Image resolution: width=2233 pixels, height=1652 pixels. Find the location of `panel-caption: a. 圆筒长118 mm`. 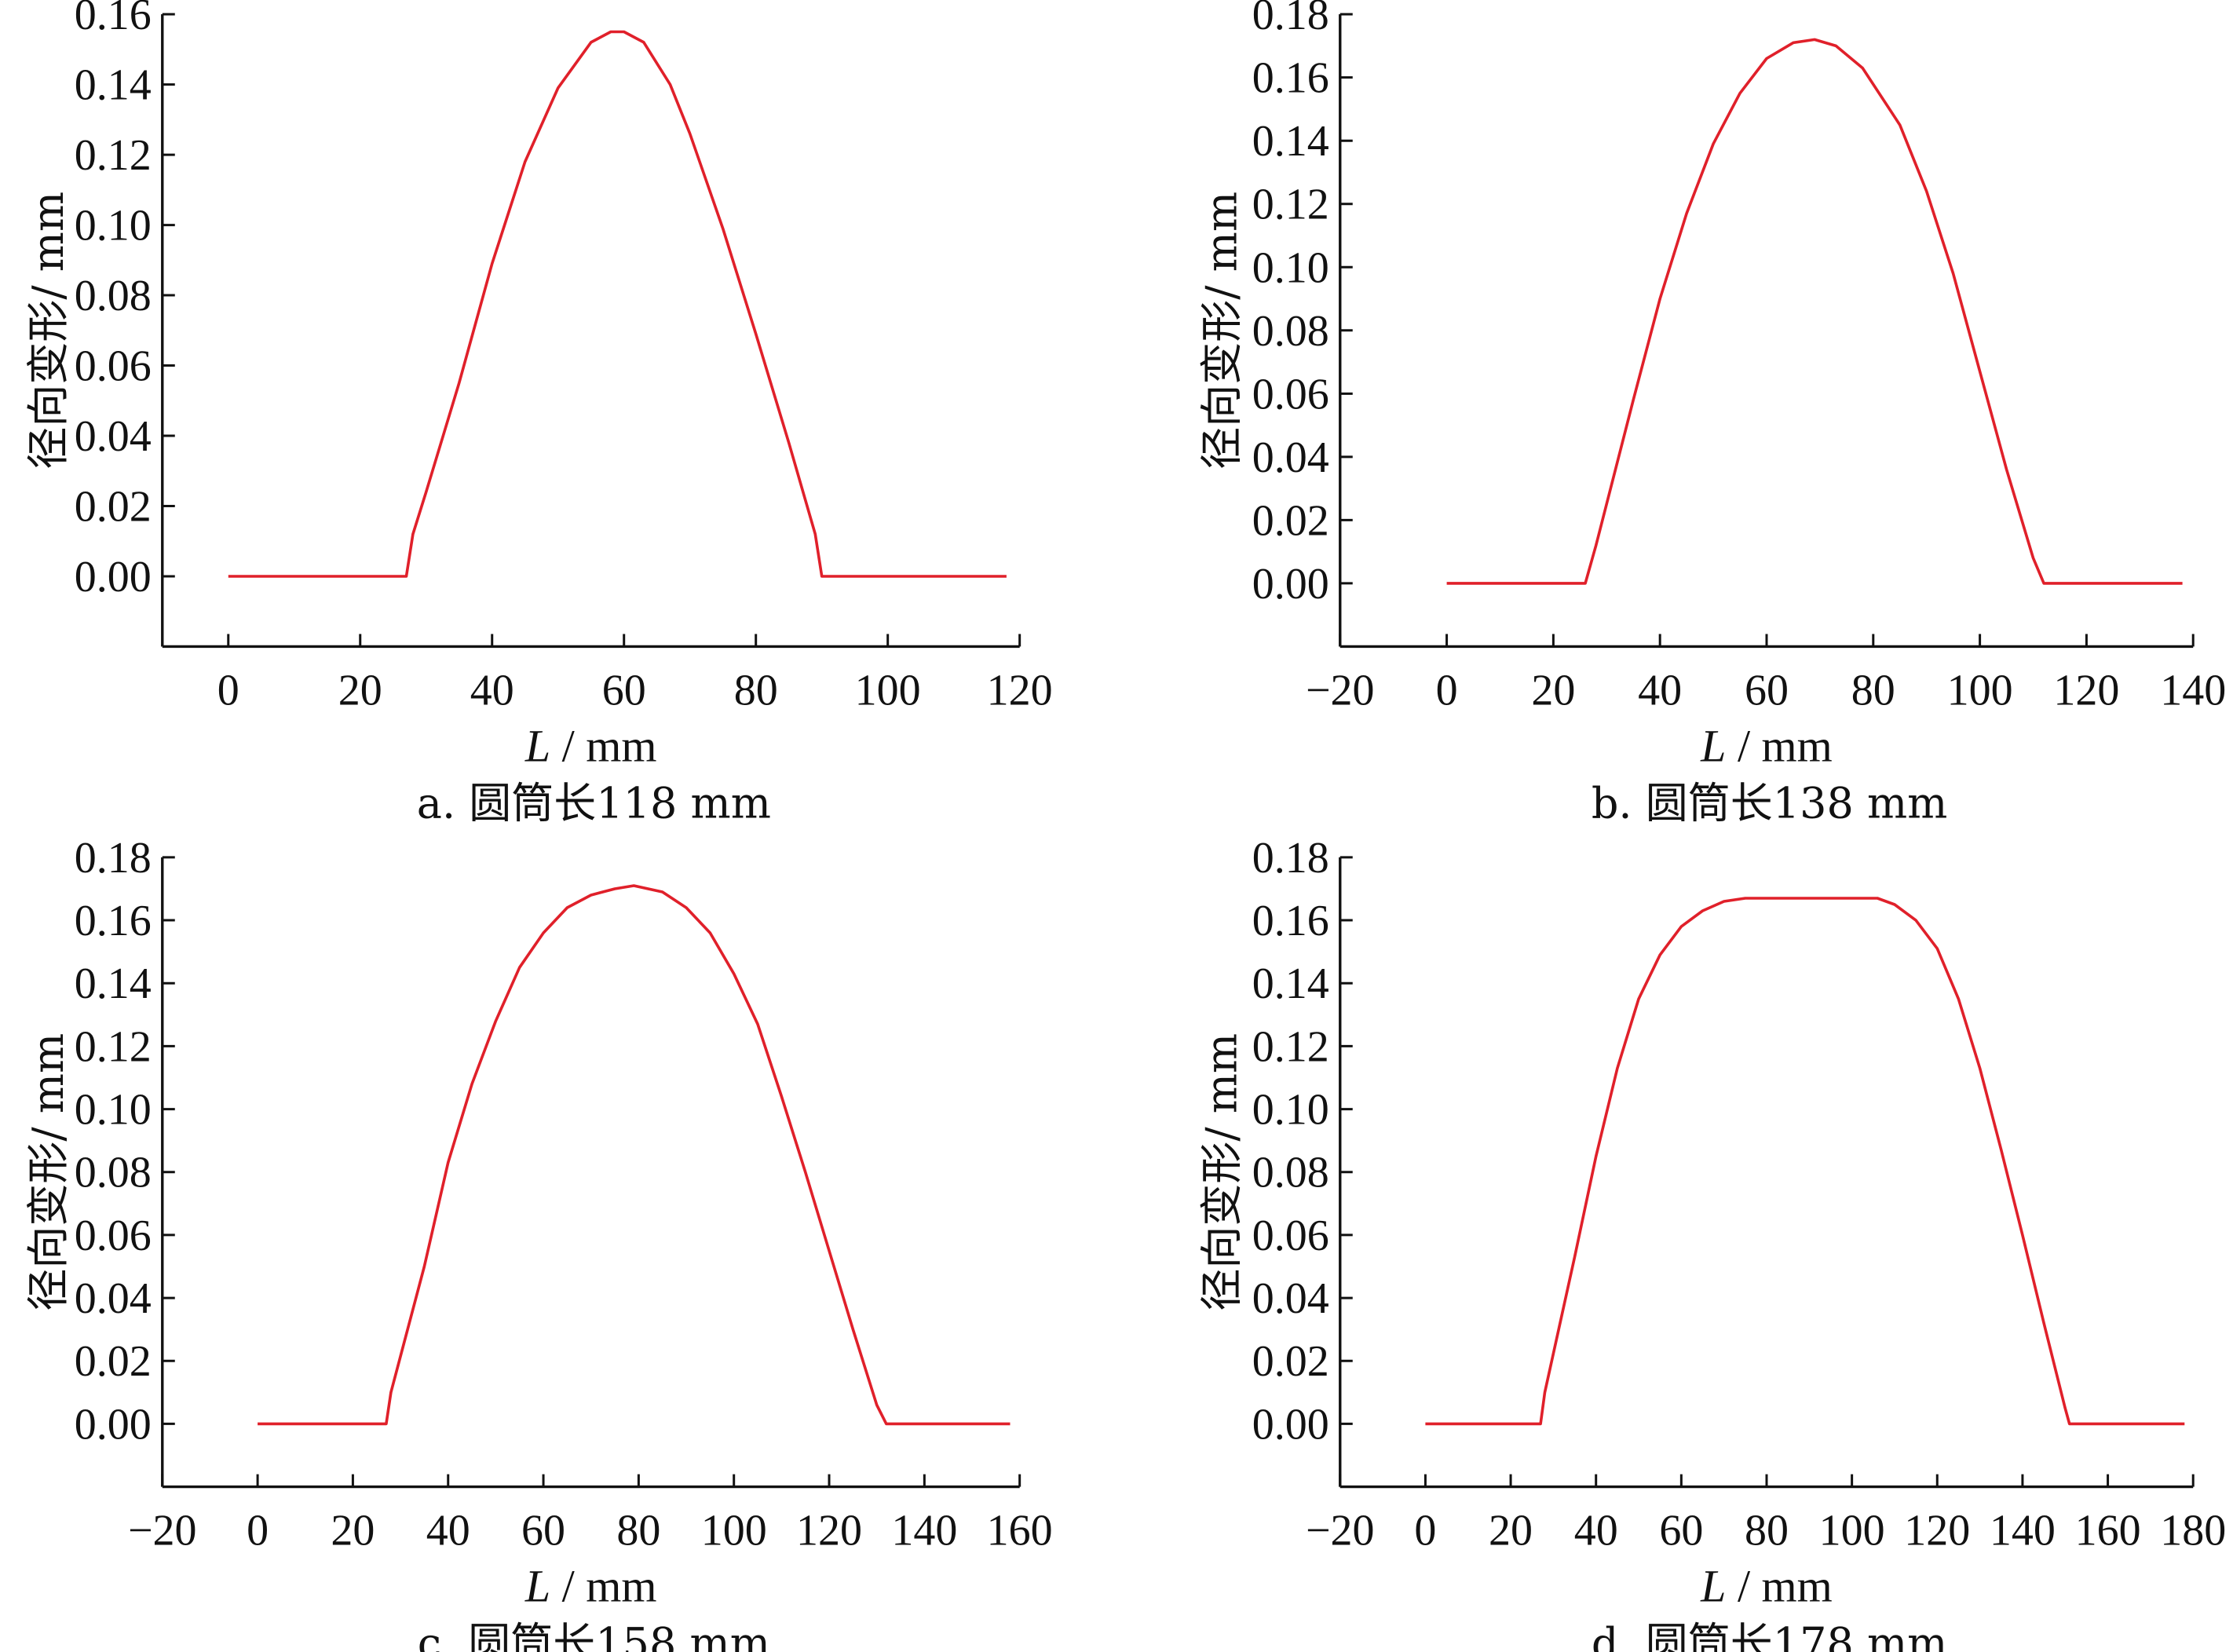

panel-caption: a. 圆筒长118 mm is located at coordinates (594, 803).